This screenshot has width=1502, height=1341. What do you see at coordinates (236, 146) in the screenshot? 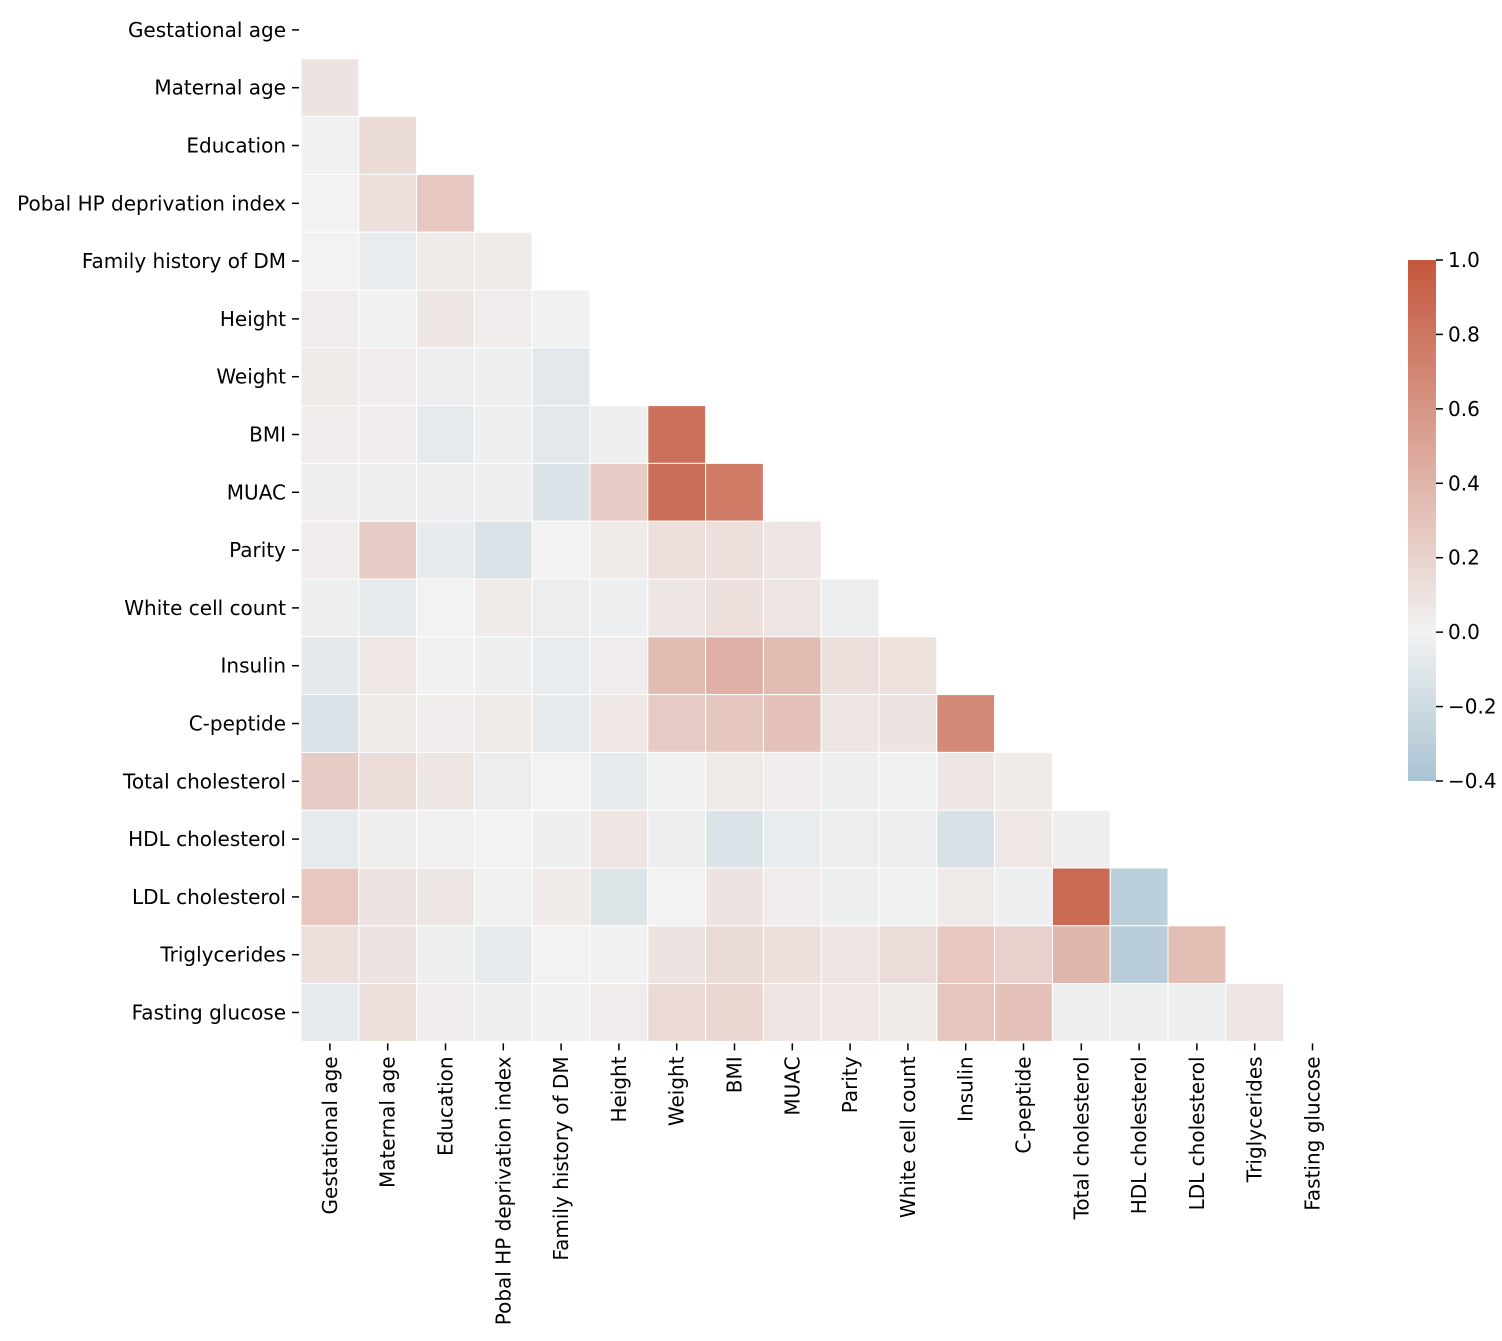
I see `y-tick-label: Education` at bounding box center [236, 146].